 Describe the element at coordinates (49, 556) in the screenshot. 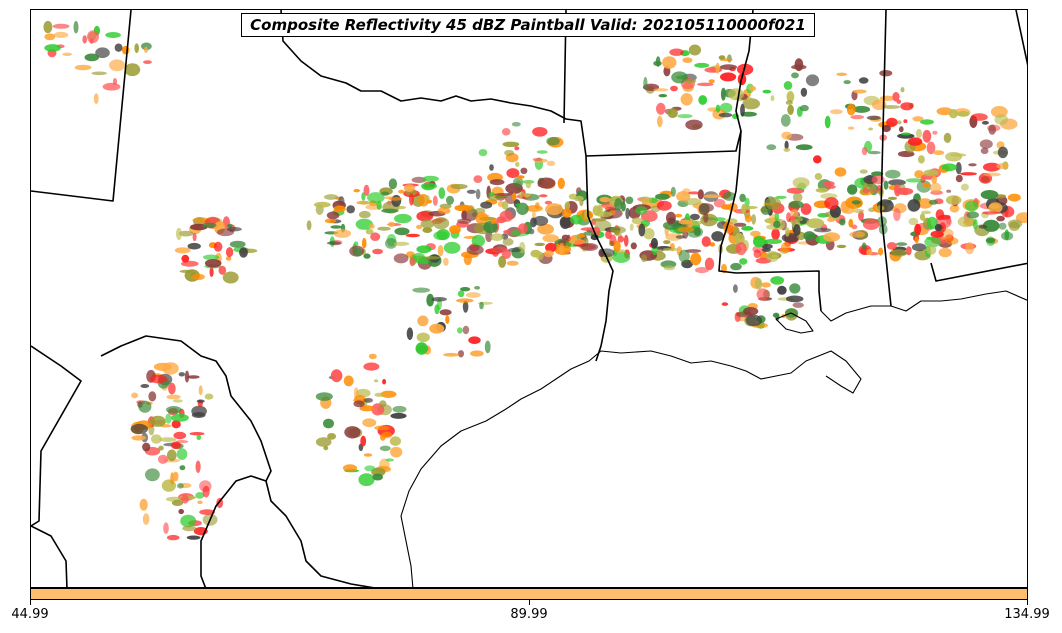

I see `border-rio-grande` at that location.